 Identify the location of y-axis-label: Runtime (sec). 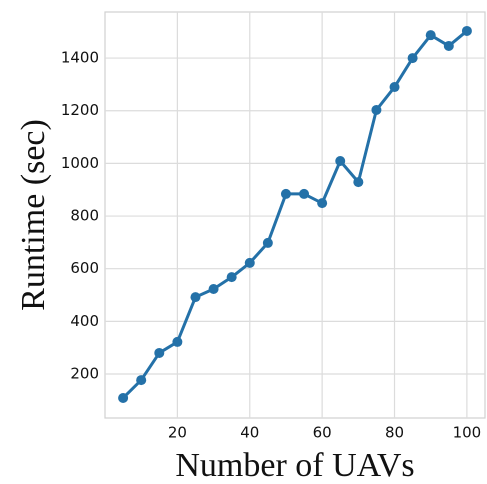
(33, 215).